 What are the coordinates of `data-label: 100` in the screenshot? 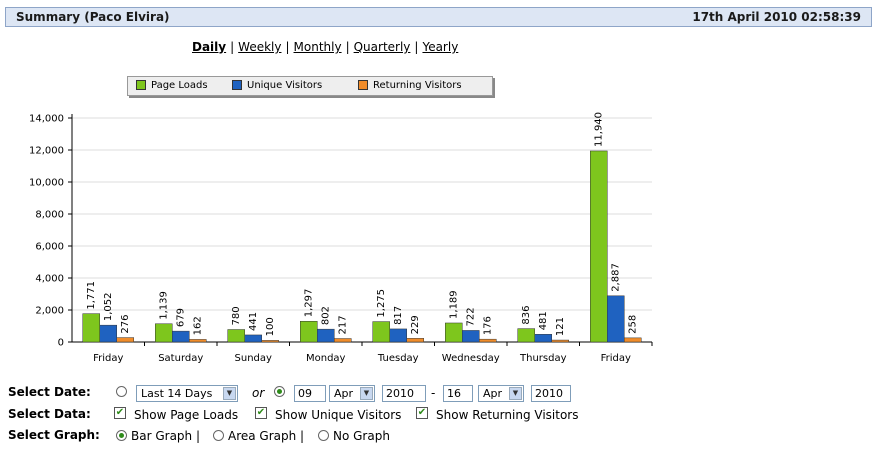 It's located at (270, 326).